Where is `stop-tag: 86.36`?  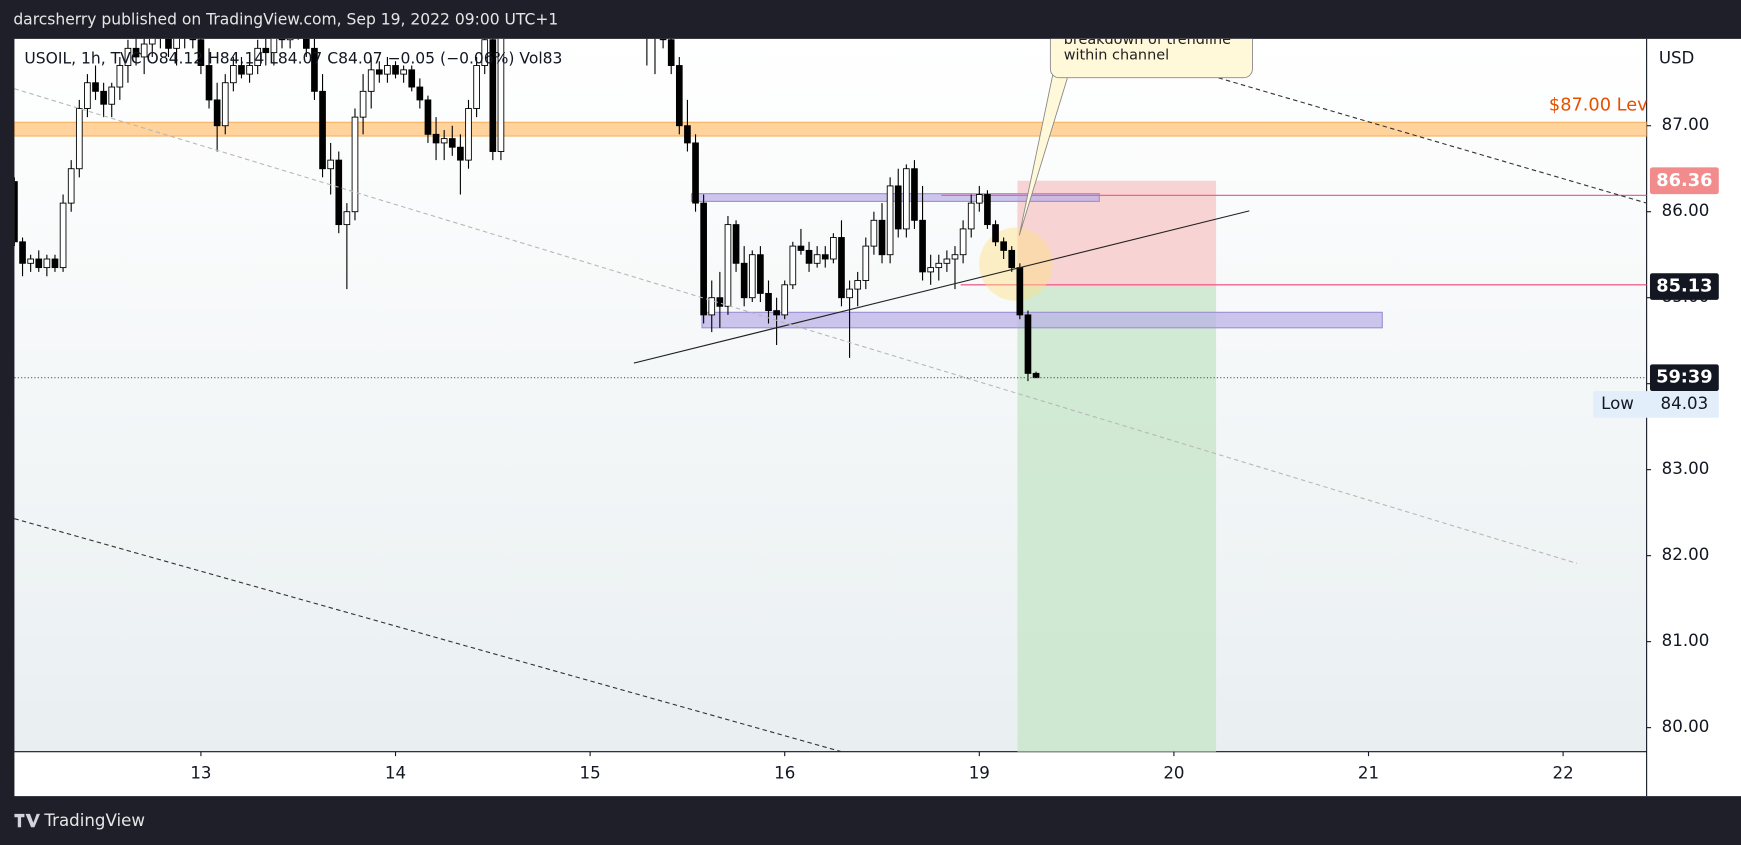
stop-tag: 86.36 is located at coordinates (1684, 181).